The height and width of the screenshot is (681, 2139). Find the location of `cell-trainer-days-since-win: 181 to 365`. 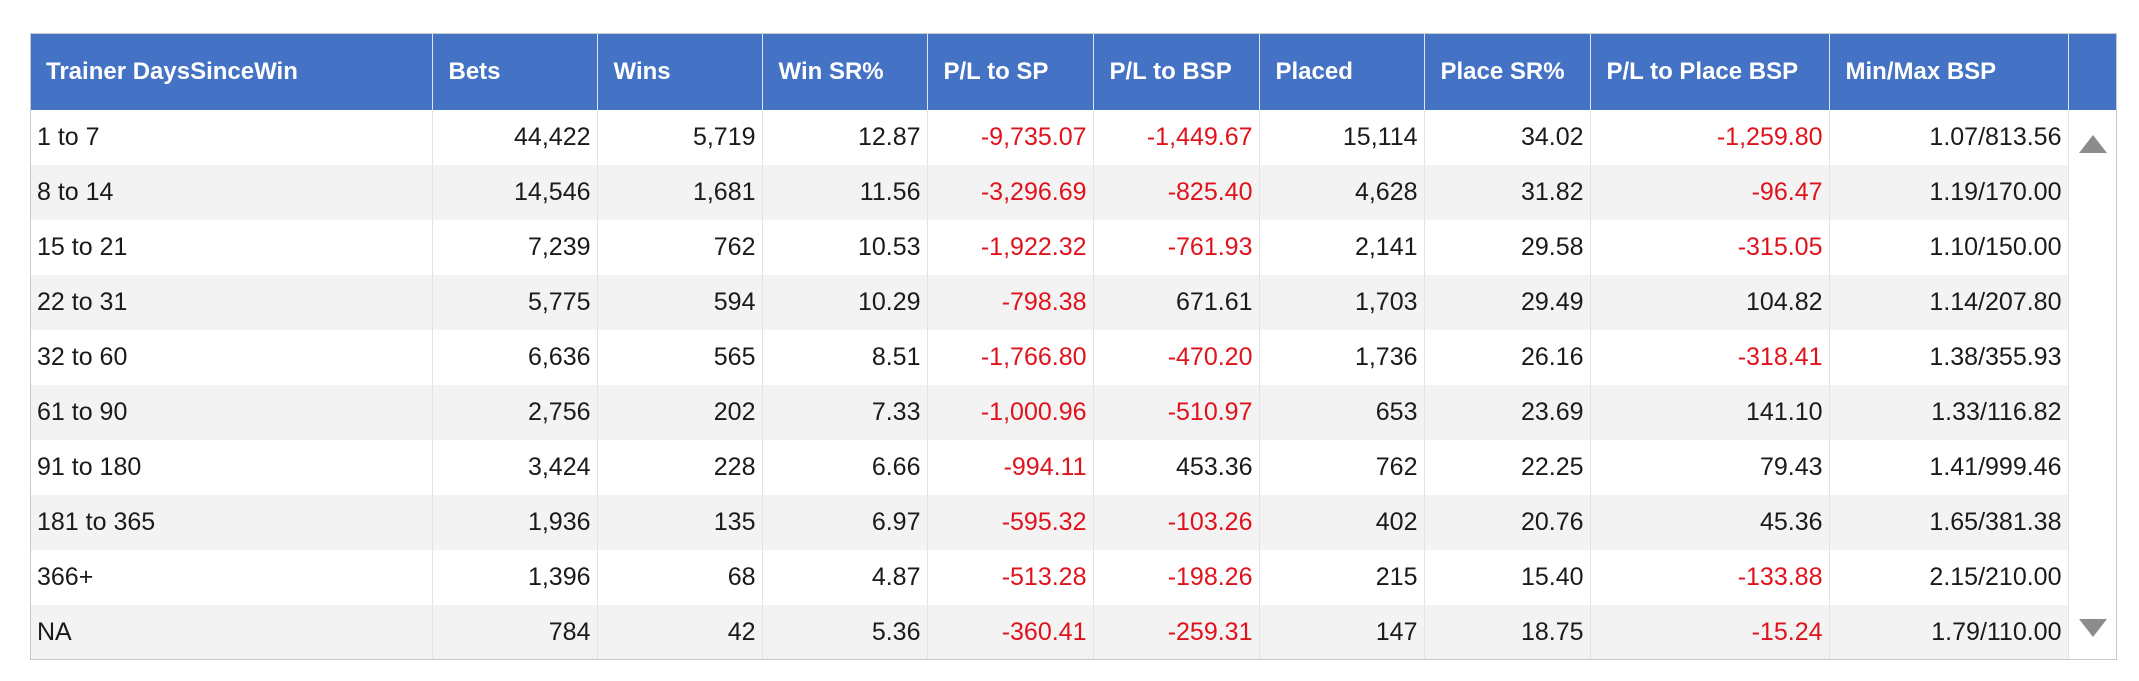

cell-trainer-days-since-win: 181 to 365 is located at coordinates (232, 522).